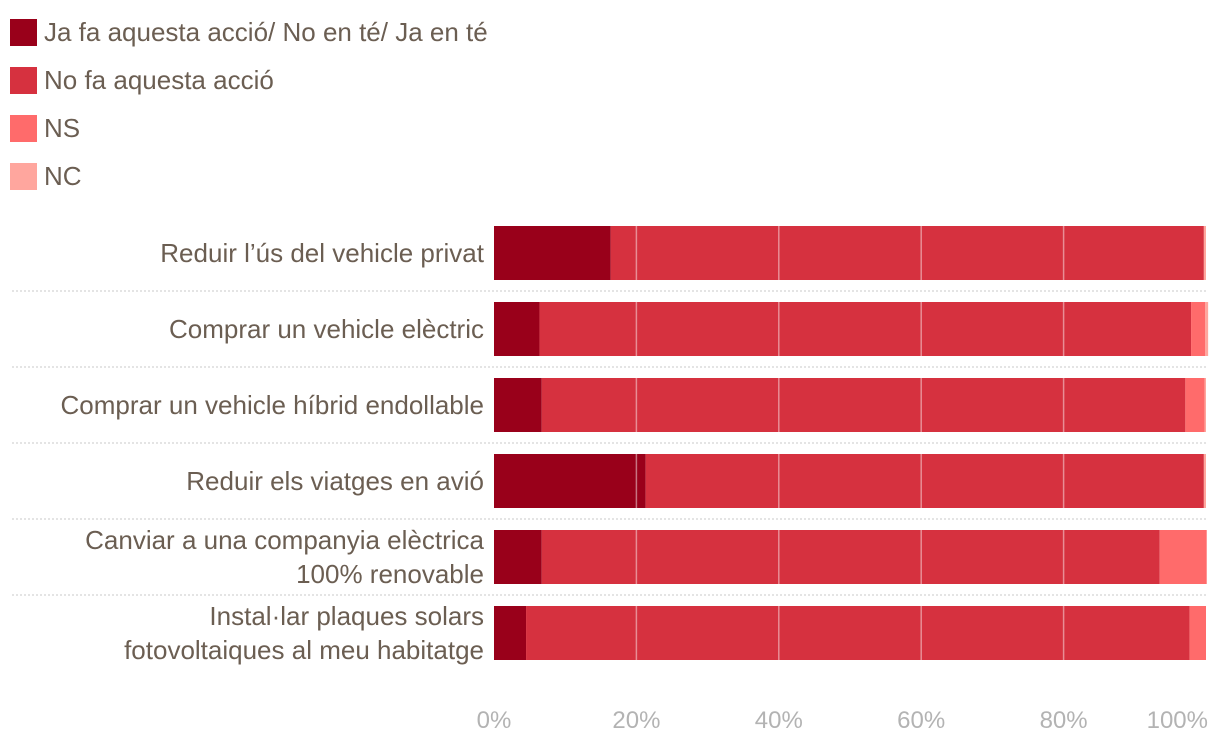 This screenshot has height=748, width=1220. I want to click on legend-label: NC, so click(63, 175).